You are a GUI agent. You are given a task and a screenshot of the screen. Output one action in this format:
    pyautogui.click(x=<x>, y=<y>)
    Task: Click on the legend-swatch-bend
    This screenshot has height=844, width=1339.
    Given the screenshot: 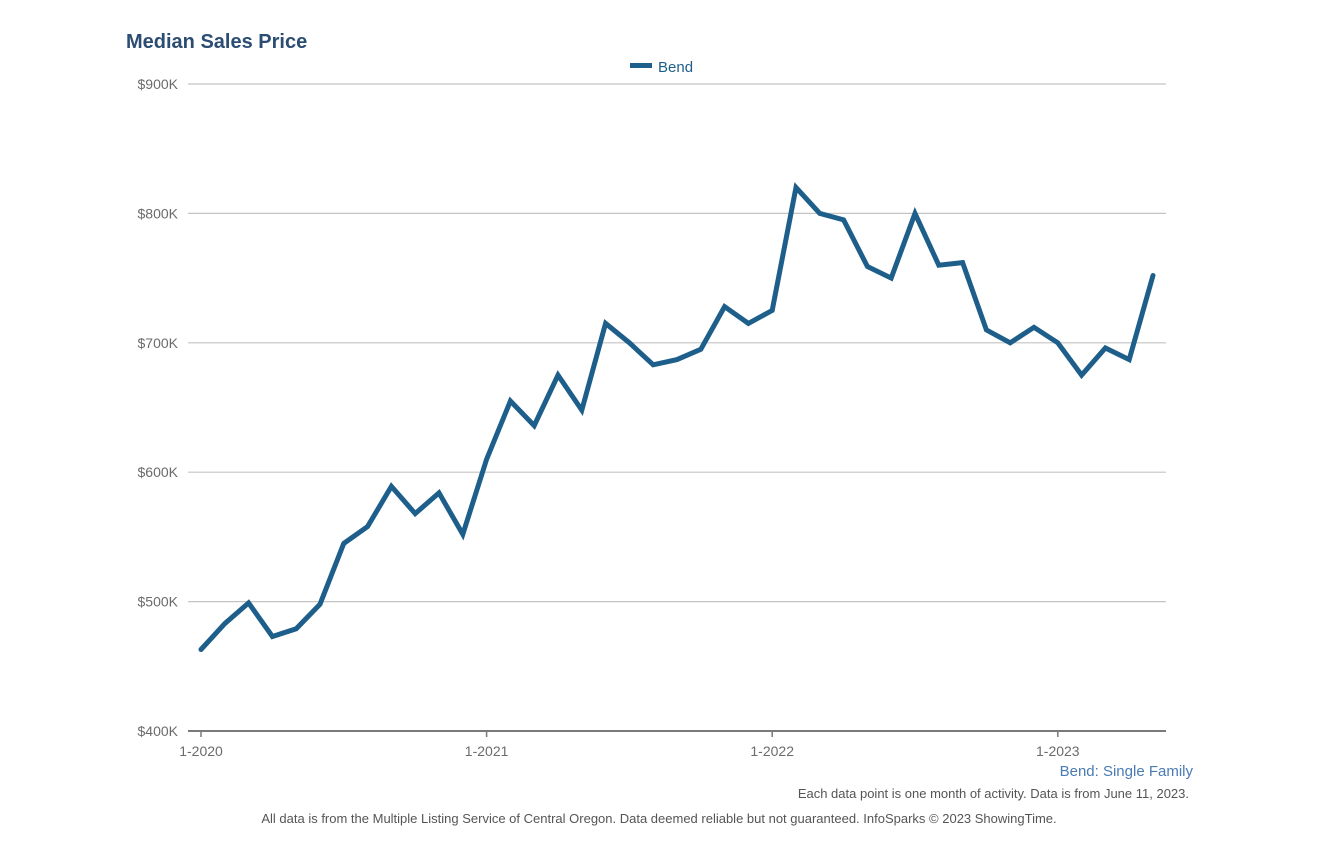 What is the action you would take?
    pyautogui.click(x=641, y=65)
    